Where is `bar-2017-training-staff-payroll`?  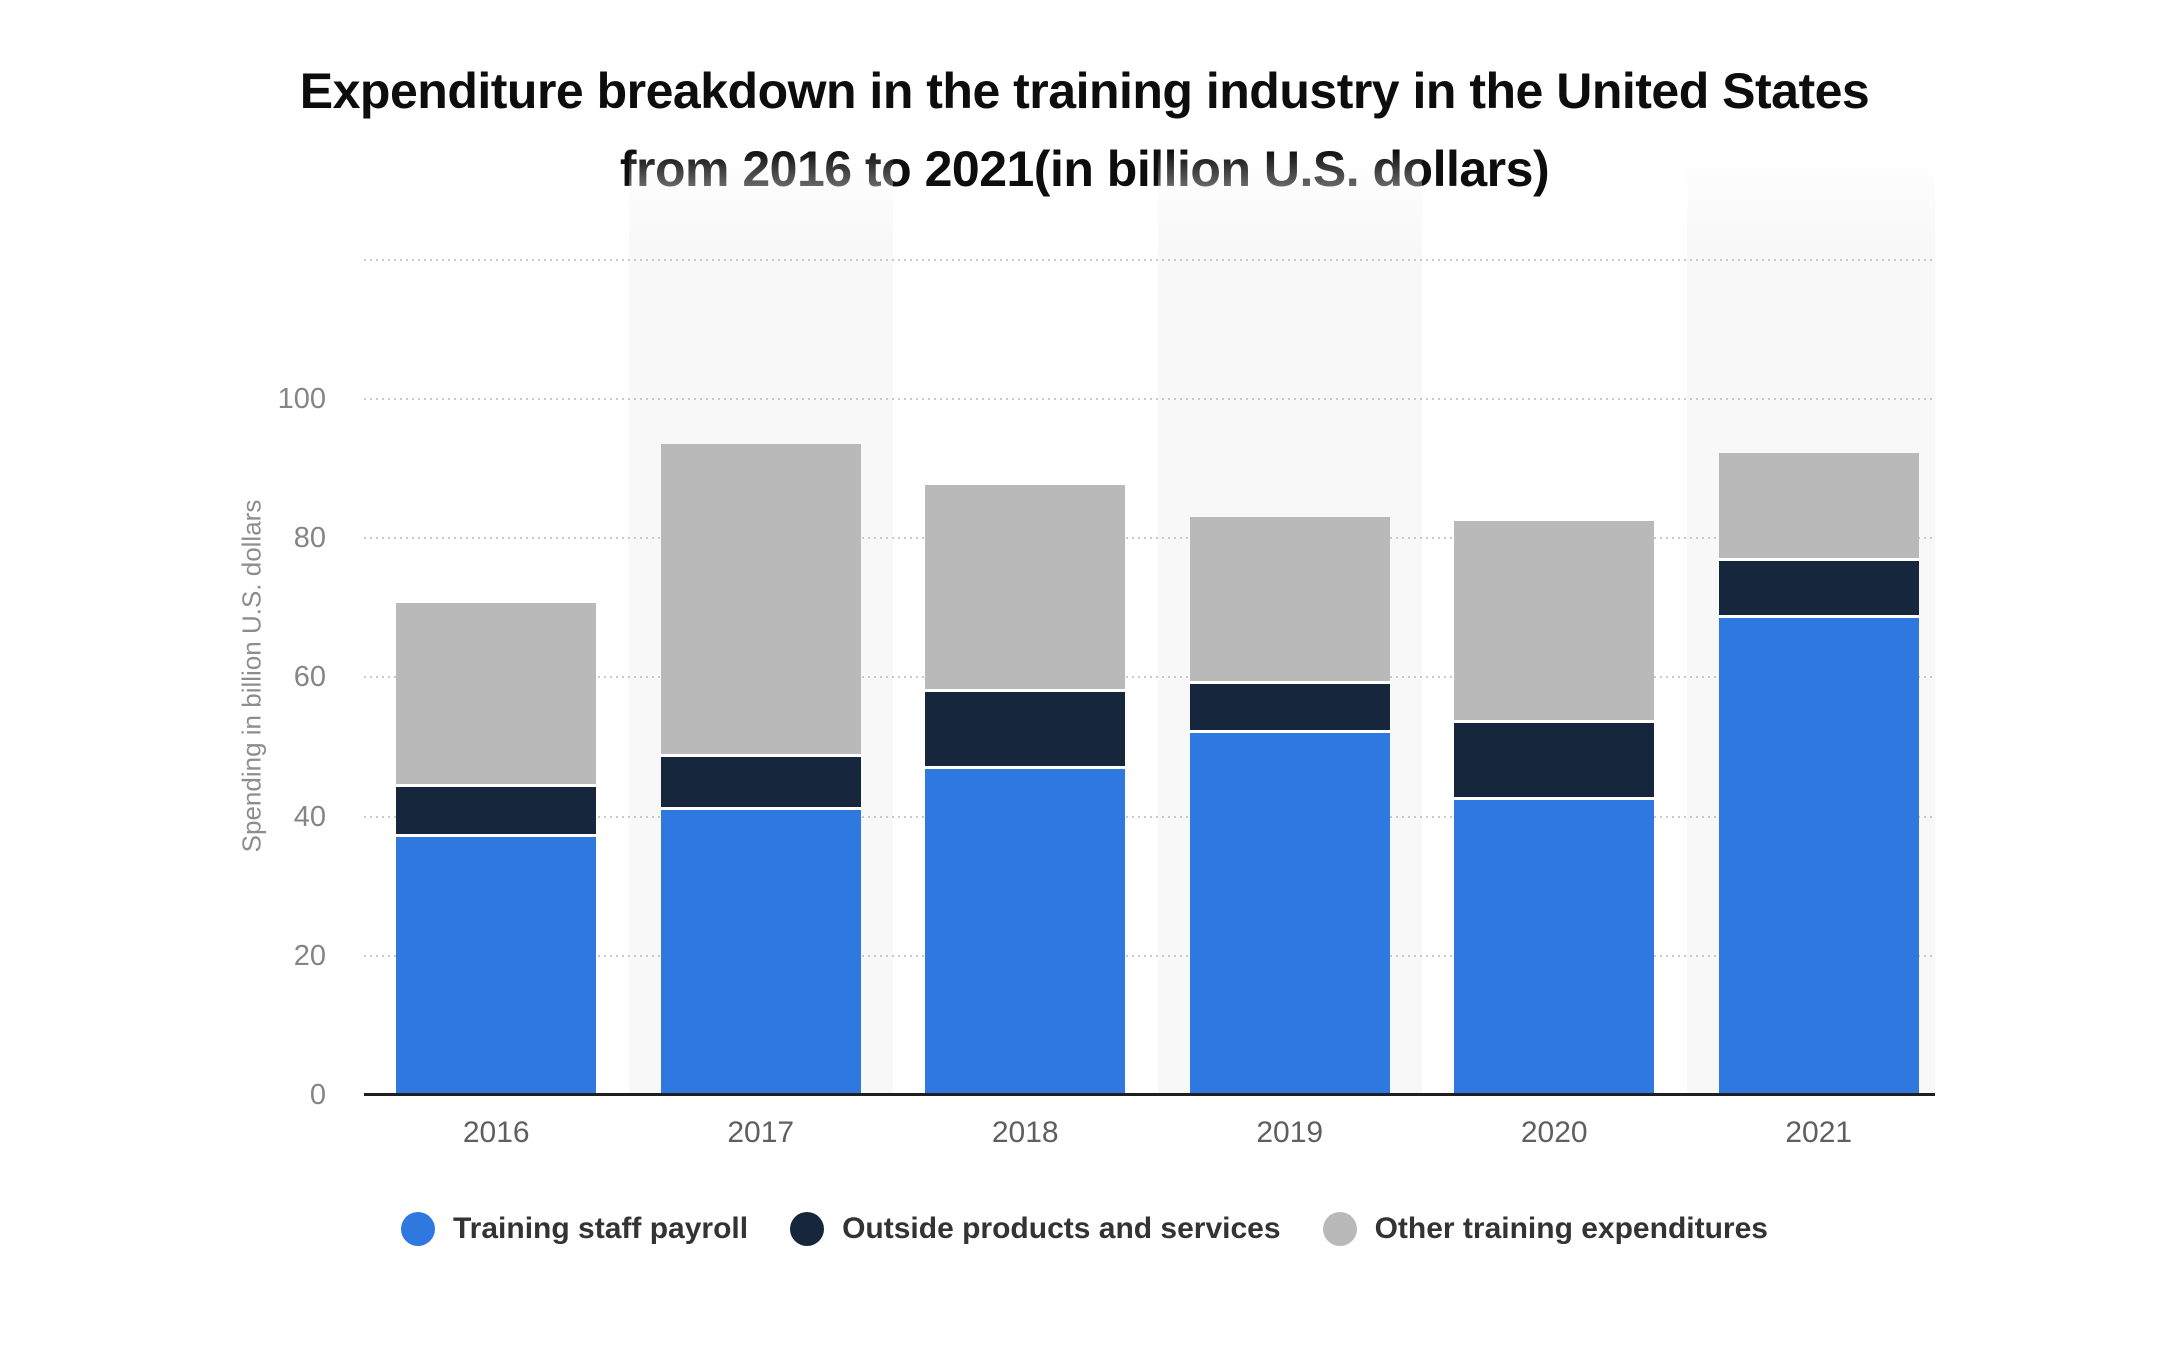 bar-2017-training-staff-payroll is located at coordinates (760, 952).